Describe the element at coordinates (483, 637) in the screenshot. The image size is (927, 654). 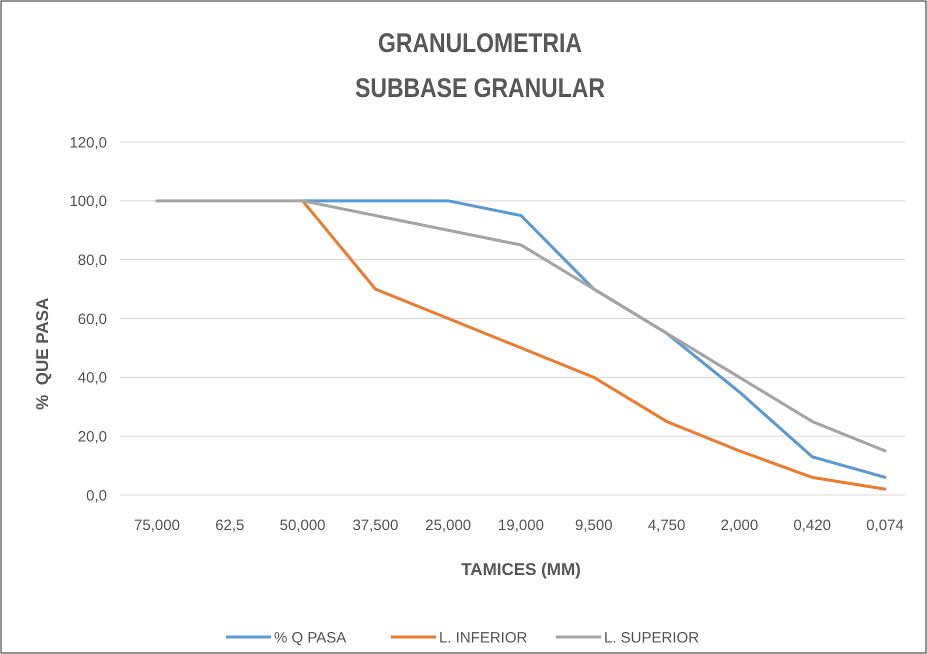
I see `legend-label: L. INFERIOR` at that location.